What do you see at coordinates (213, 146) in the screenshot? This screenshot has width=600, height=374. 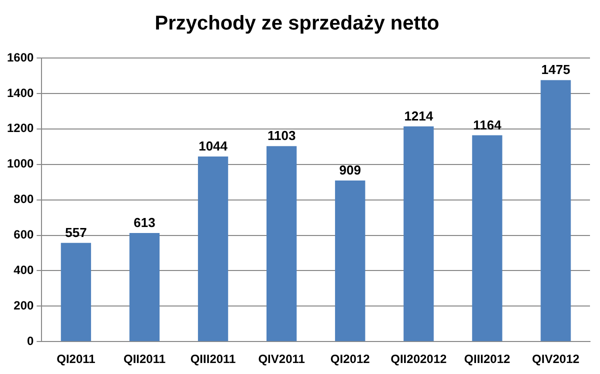 I see `data-label: 1044` at bounding box center [213, 146].